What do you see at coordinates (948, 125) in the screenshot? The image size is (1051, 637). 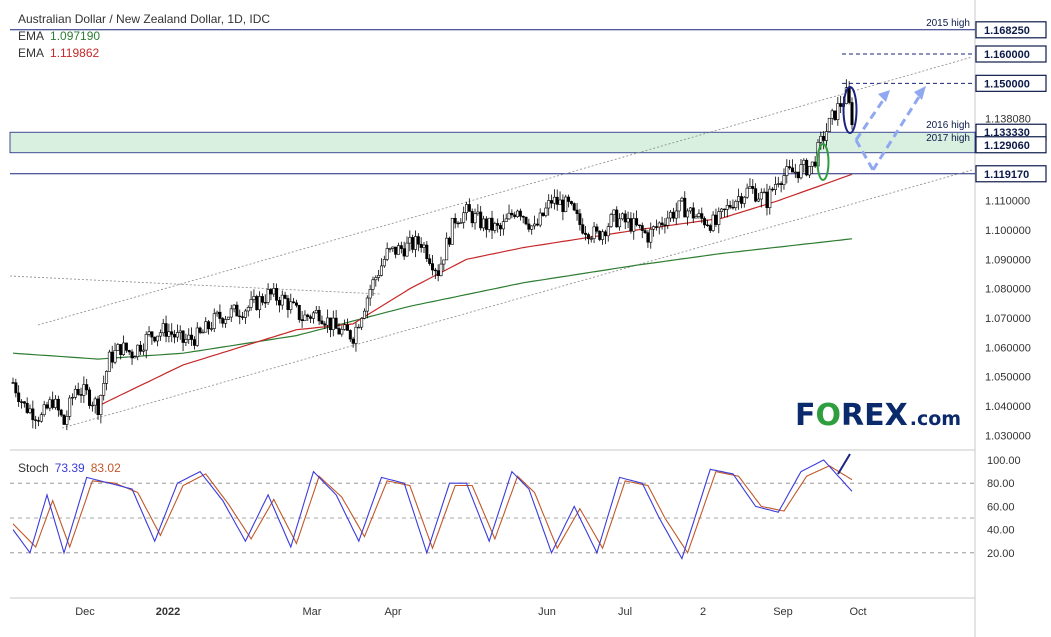 I see `price-tag-note: 2016 high` at bounding box center [948, 125].